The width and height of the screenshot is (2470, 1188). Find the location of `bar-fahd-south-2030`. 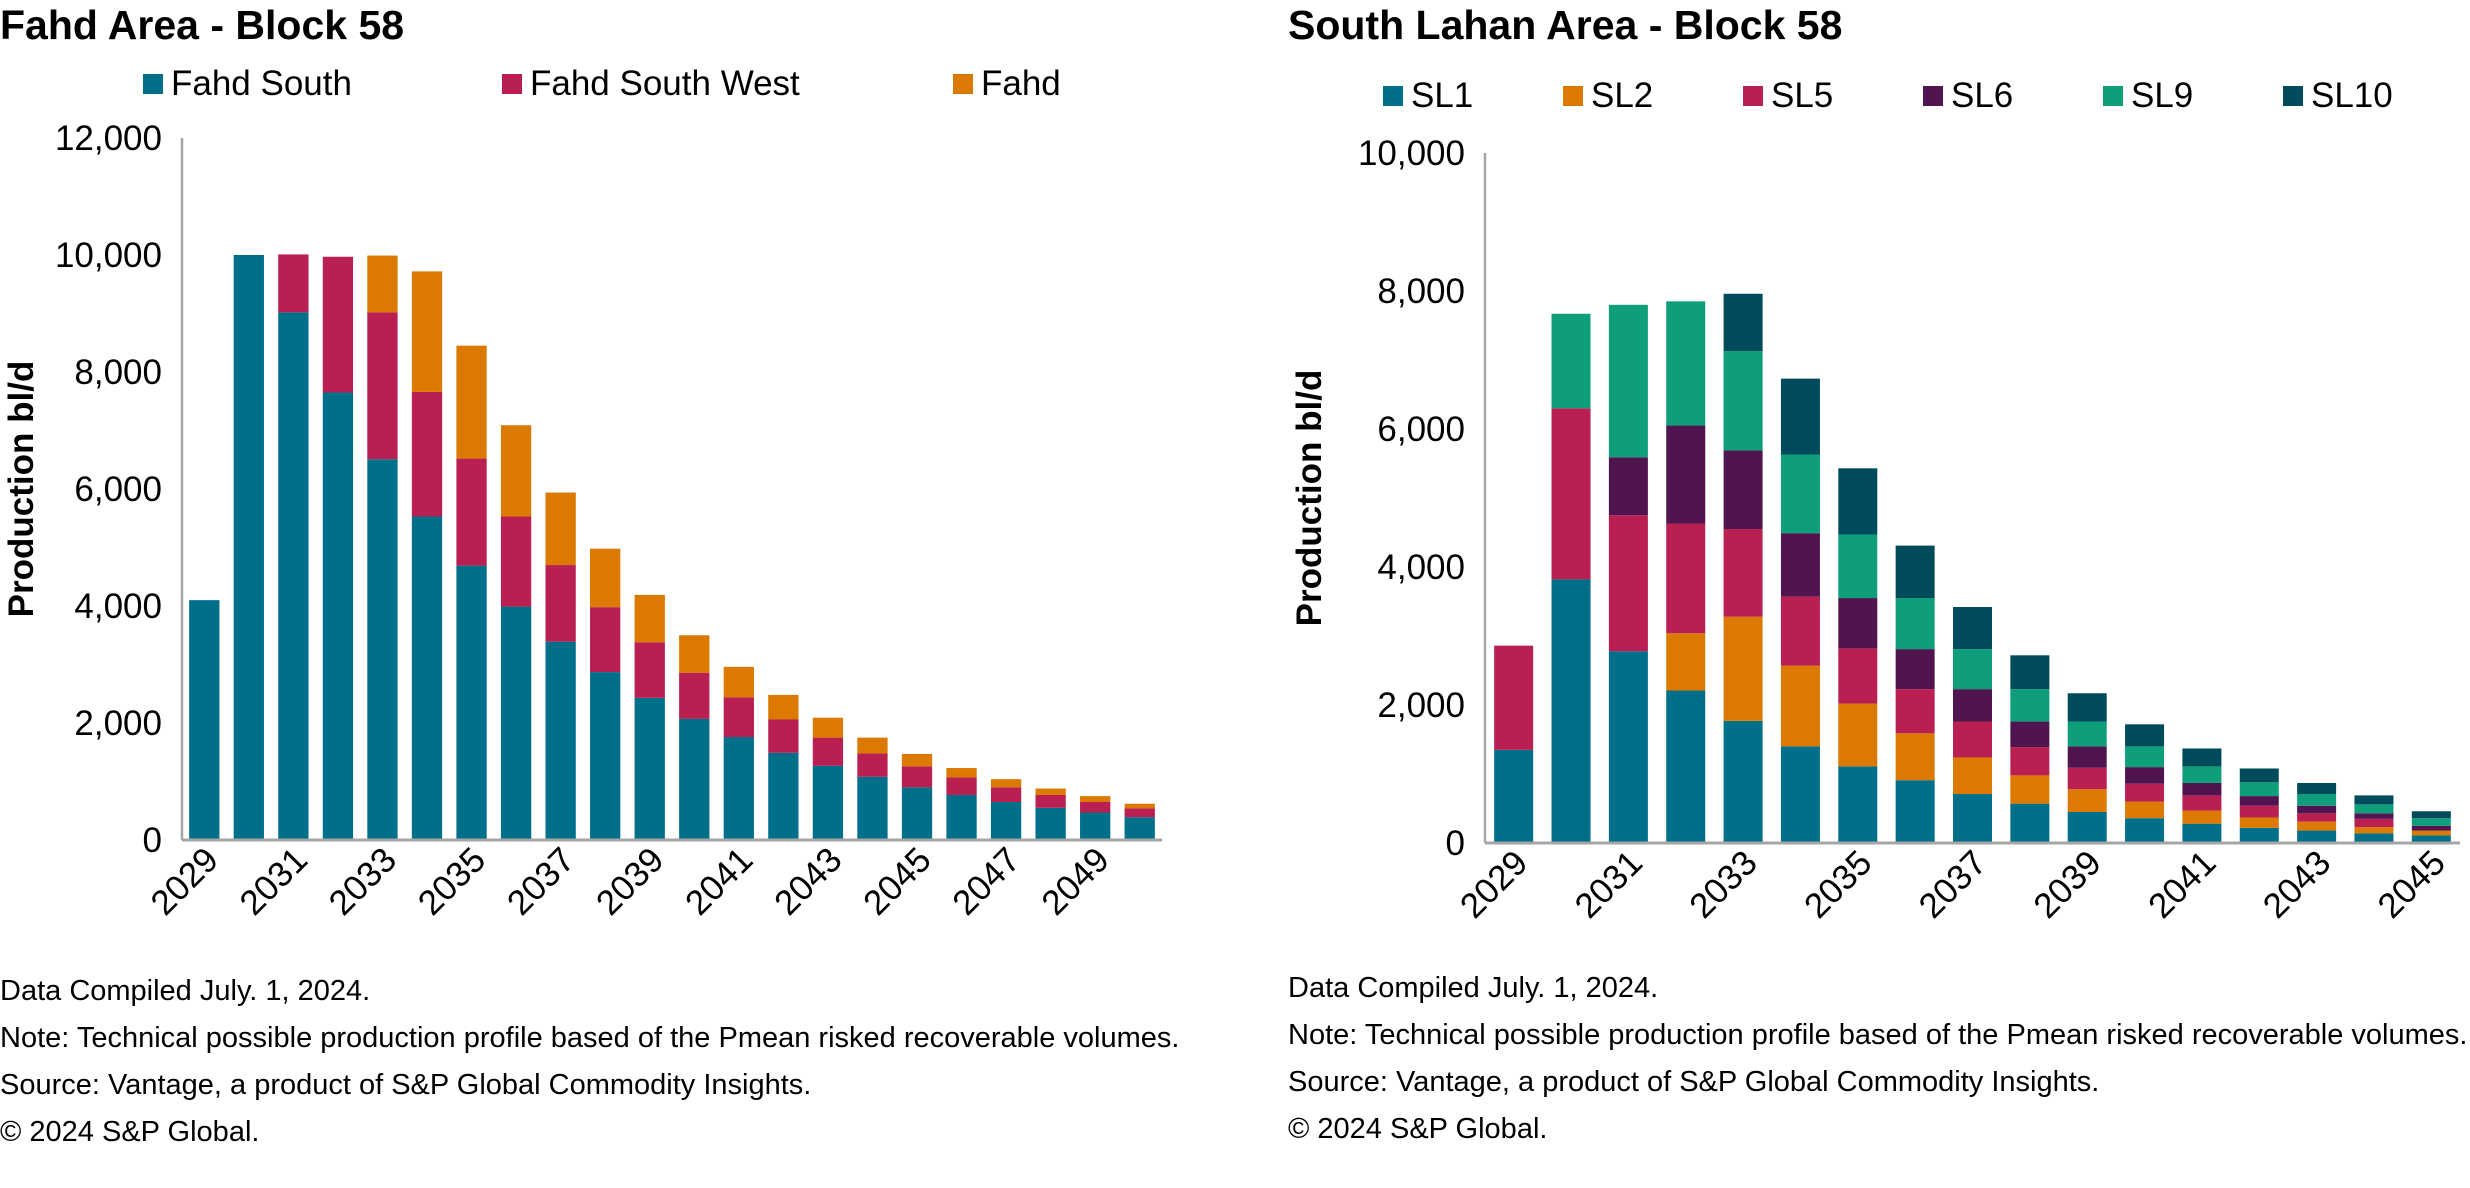

bar-fahd-south-2030 is located at coordinates (248, 547).